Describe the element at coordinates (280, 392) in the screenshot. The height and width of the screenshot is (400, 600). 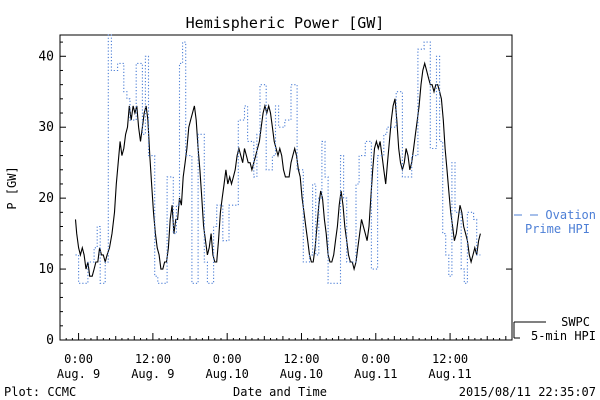
I see `x-axis-label: Date and Time` at that location.